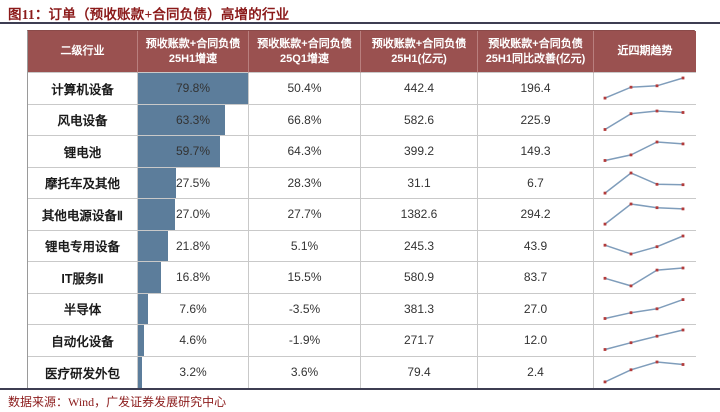  I want to click on yoy-improvement-value: 6.7, so click(536, 183).